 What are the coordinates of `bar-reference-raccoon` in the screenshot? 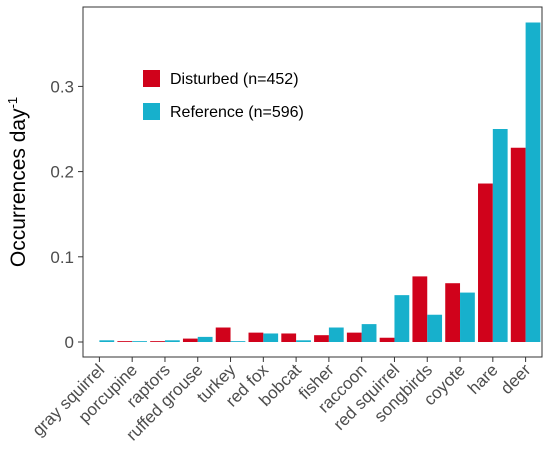 It's located at (369, 333).